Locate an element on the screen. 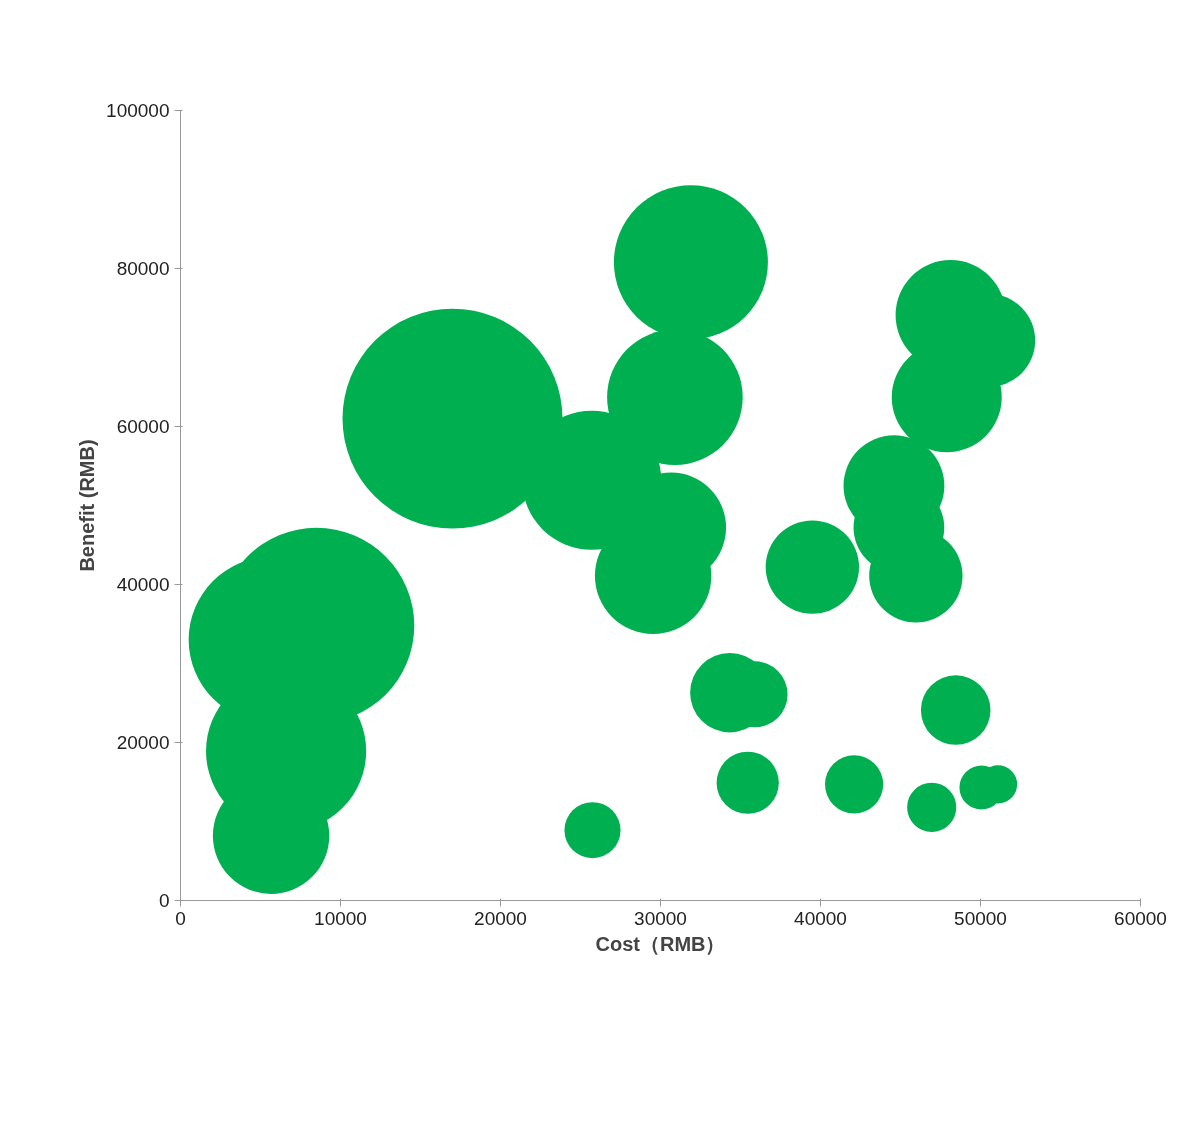 This screenshot has height=1139, width=1198. y-tick-label: 60000 is located at coordinates (143, 426).